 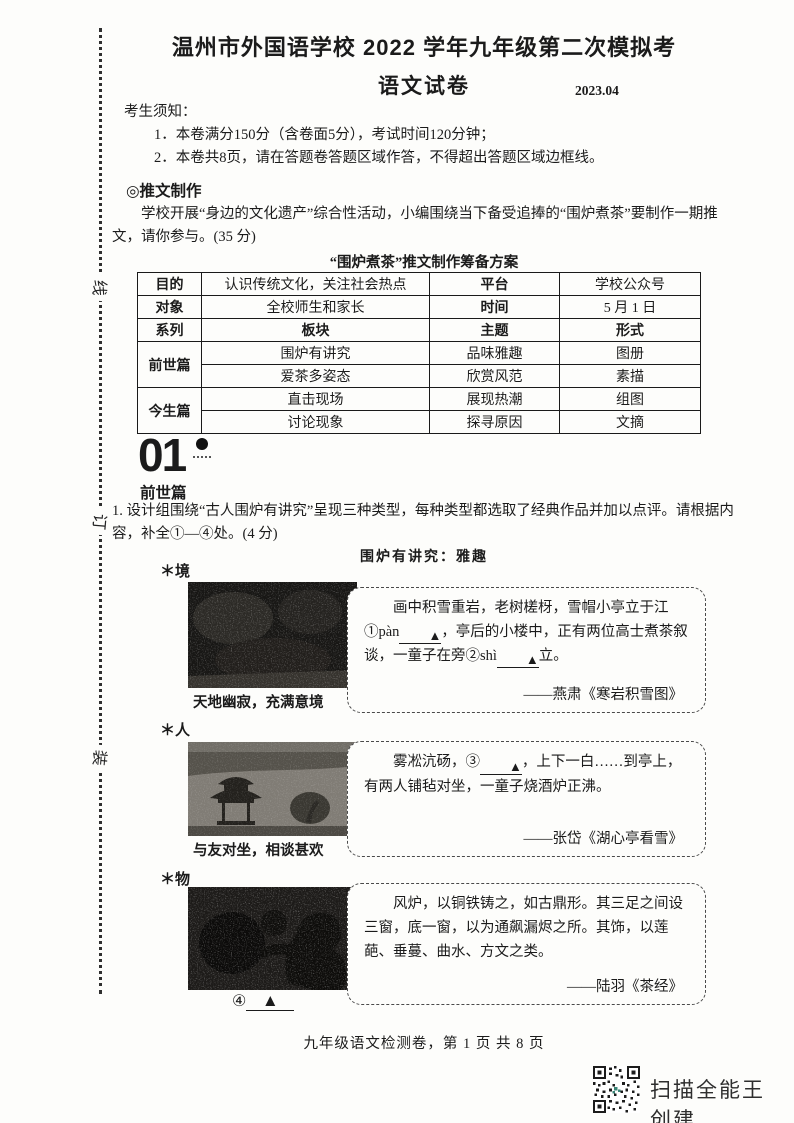 What do you see at coordinates (101, 758) in the screenshot?
I see `binding-char-zhuang: 装` at bounding box center [101, 758].